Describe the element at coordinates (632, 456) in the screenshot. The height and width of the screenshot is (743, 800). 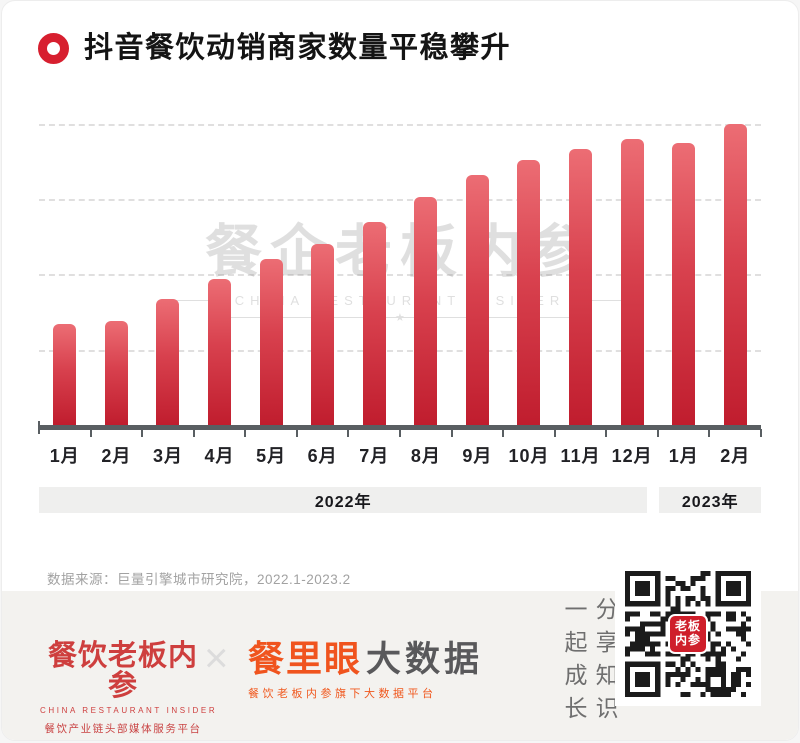
I see `month-label-11: 12月` at that location.